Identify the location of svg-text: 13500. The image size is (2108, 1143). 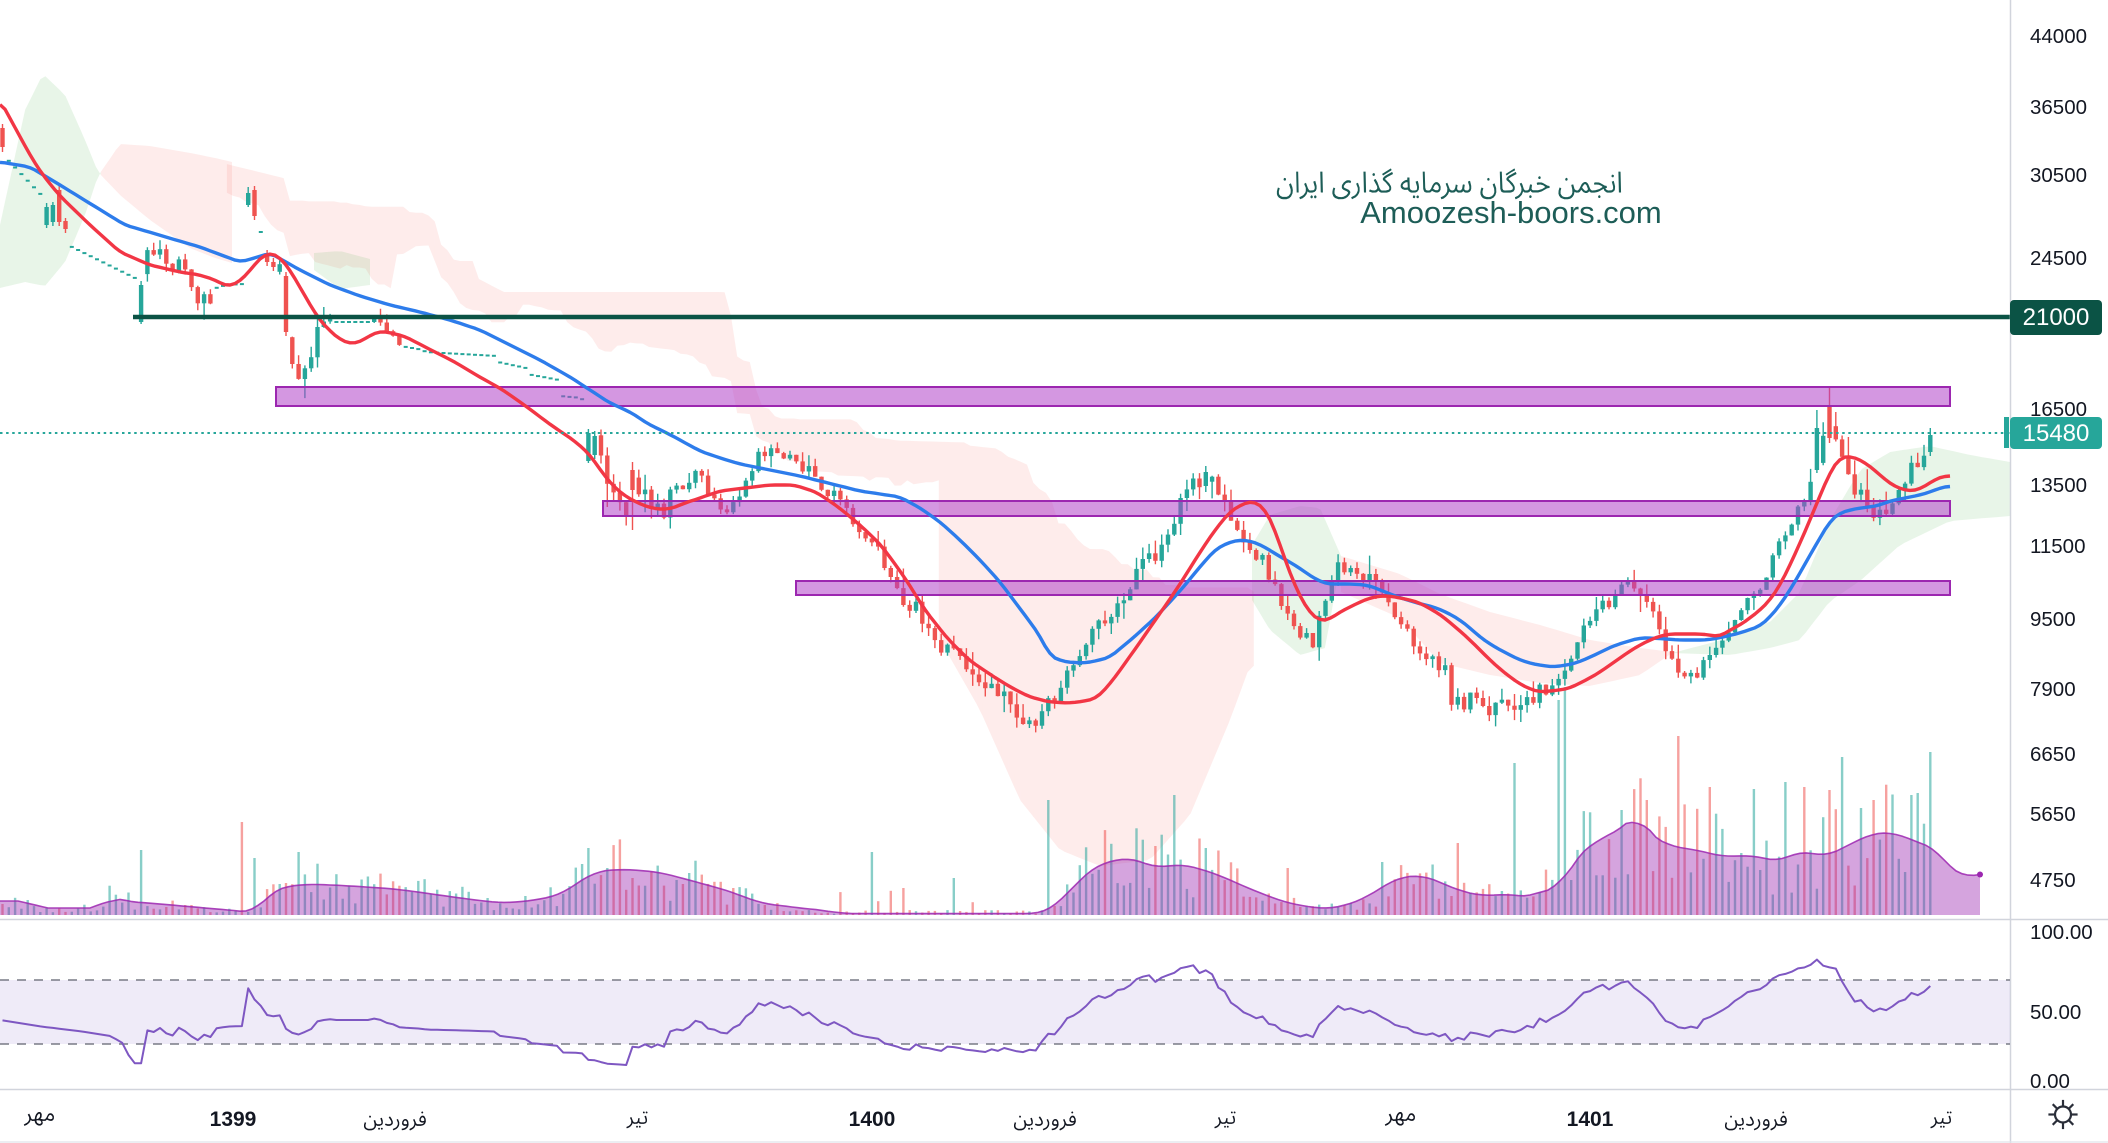
(2058, 485).